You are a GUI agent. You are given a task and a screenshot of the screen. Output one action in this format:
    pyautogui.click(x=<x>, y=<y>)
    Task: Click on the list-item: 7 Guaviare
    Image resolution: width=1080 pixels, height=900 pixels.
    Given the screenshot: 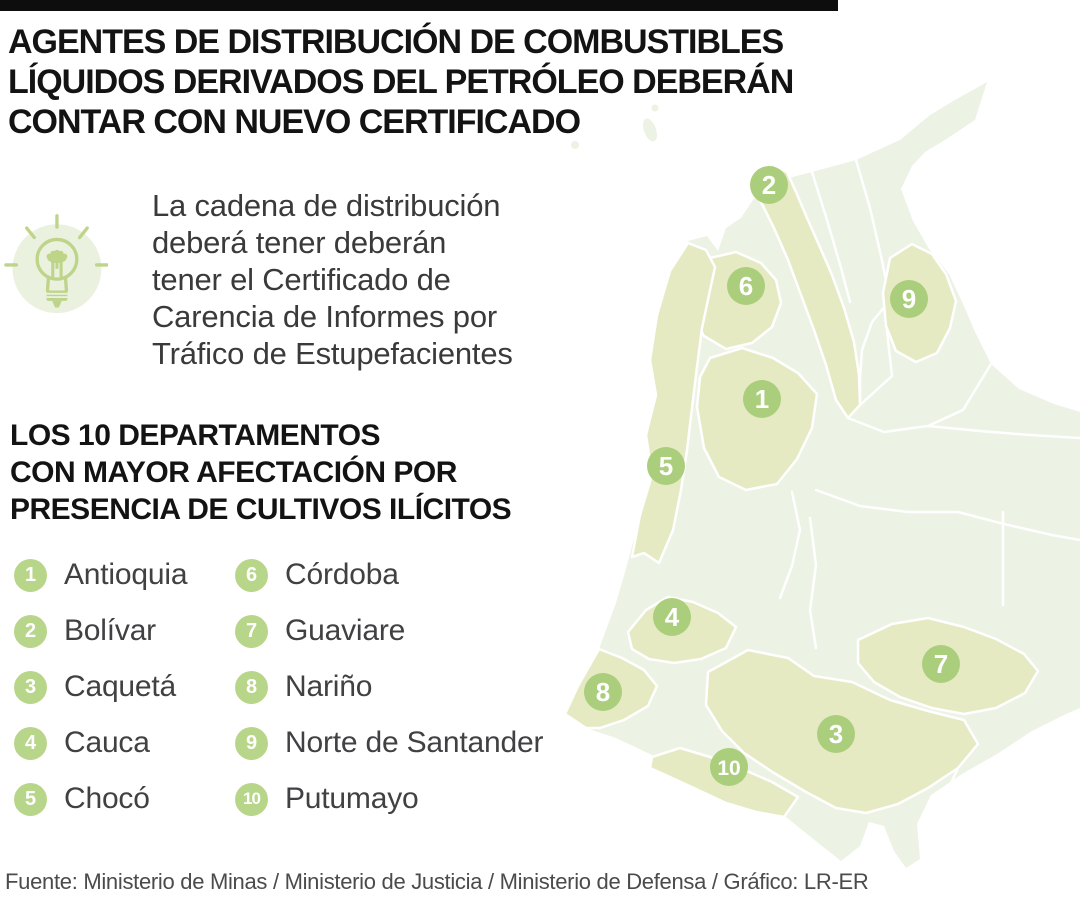 What is the action you would take?
    pyautogui.click(x=389, y=631)
    